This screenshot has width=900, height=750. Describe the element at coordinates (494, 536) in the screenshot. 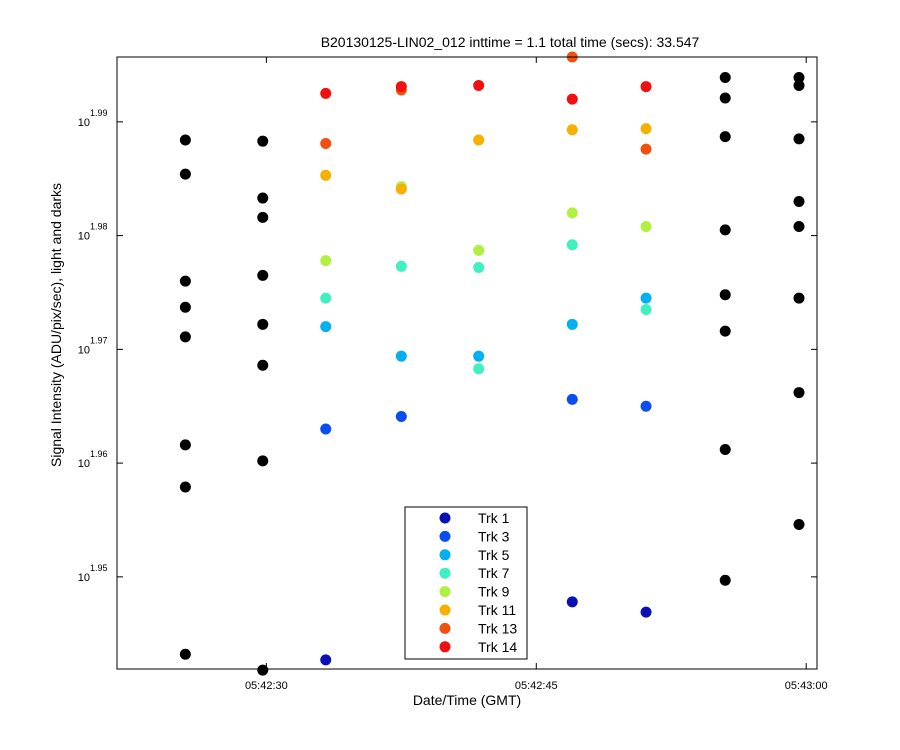

I see `legend-entry-label: Trk 3` at that location.